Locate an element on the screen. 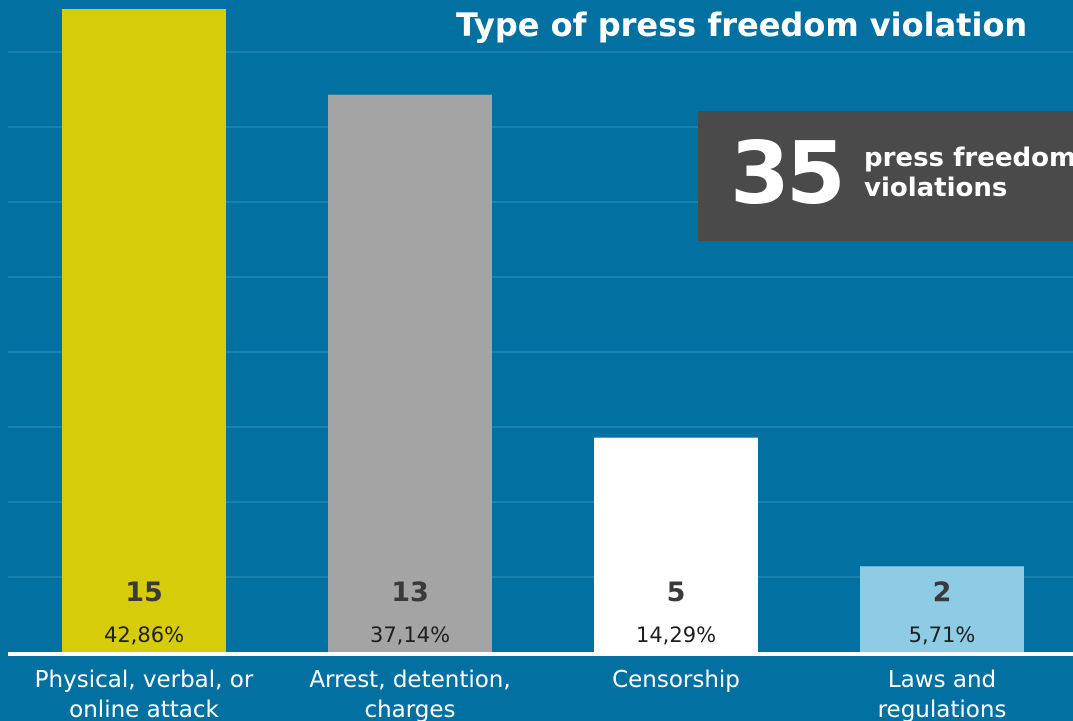  bar-value-label: 13 is located at coordinates (410, 592).